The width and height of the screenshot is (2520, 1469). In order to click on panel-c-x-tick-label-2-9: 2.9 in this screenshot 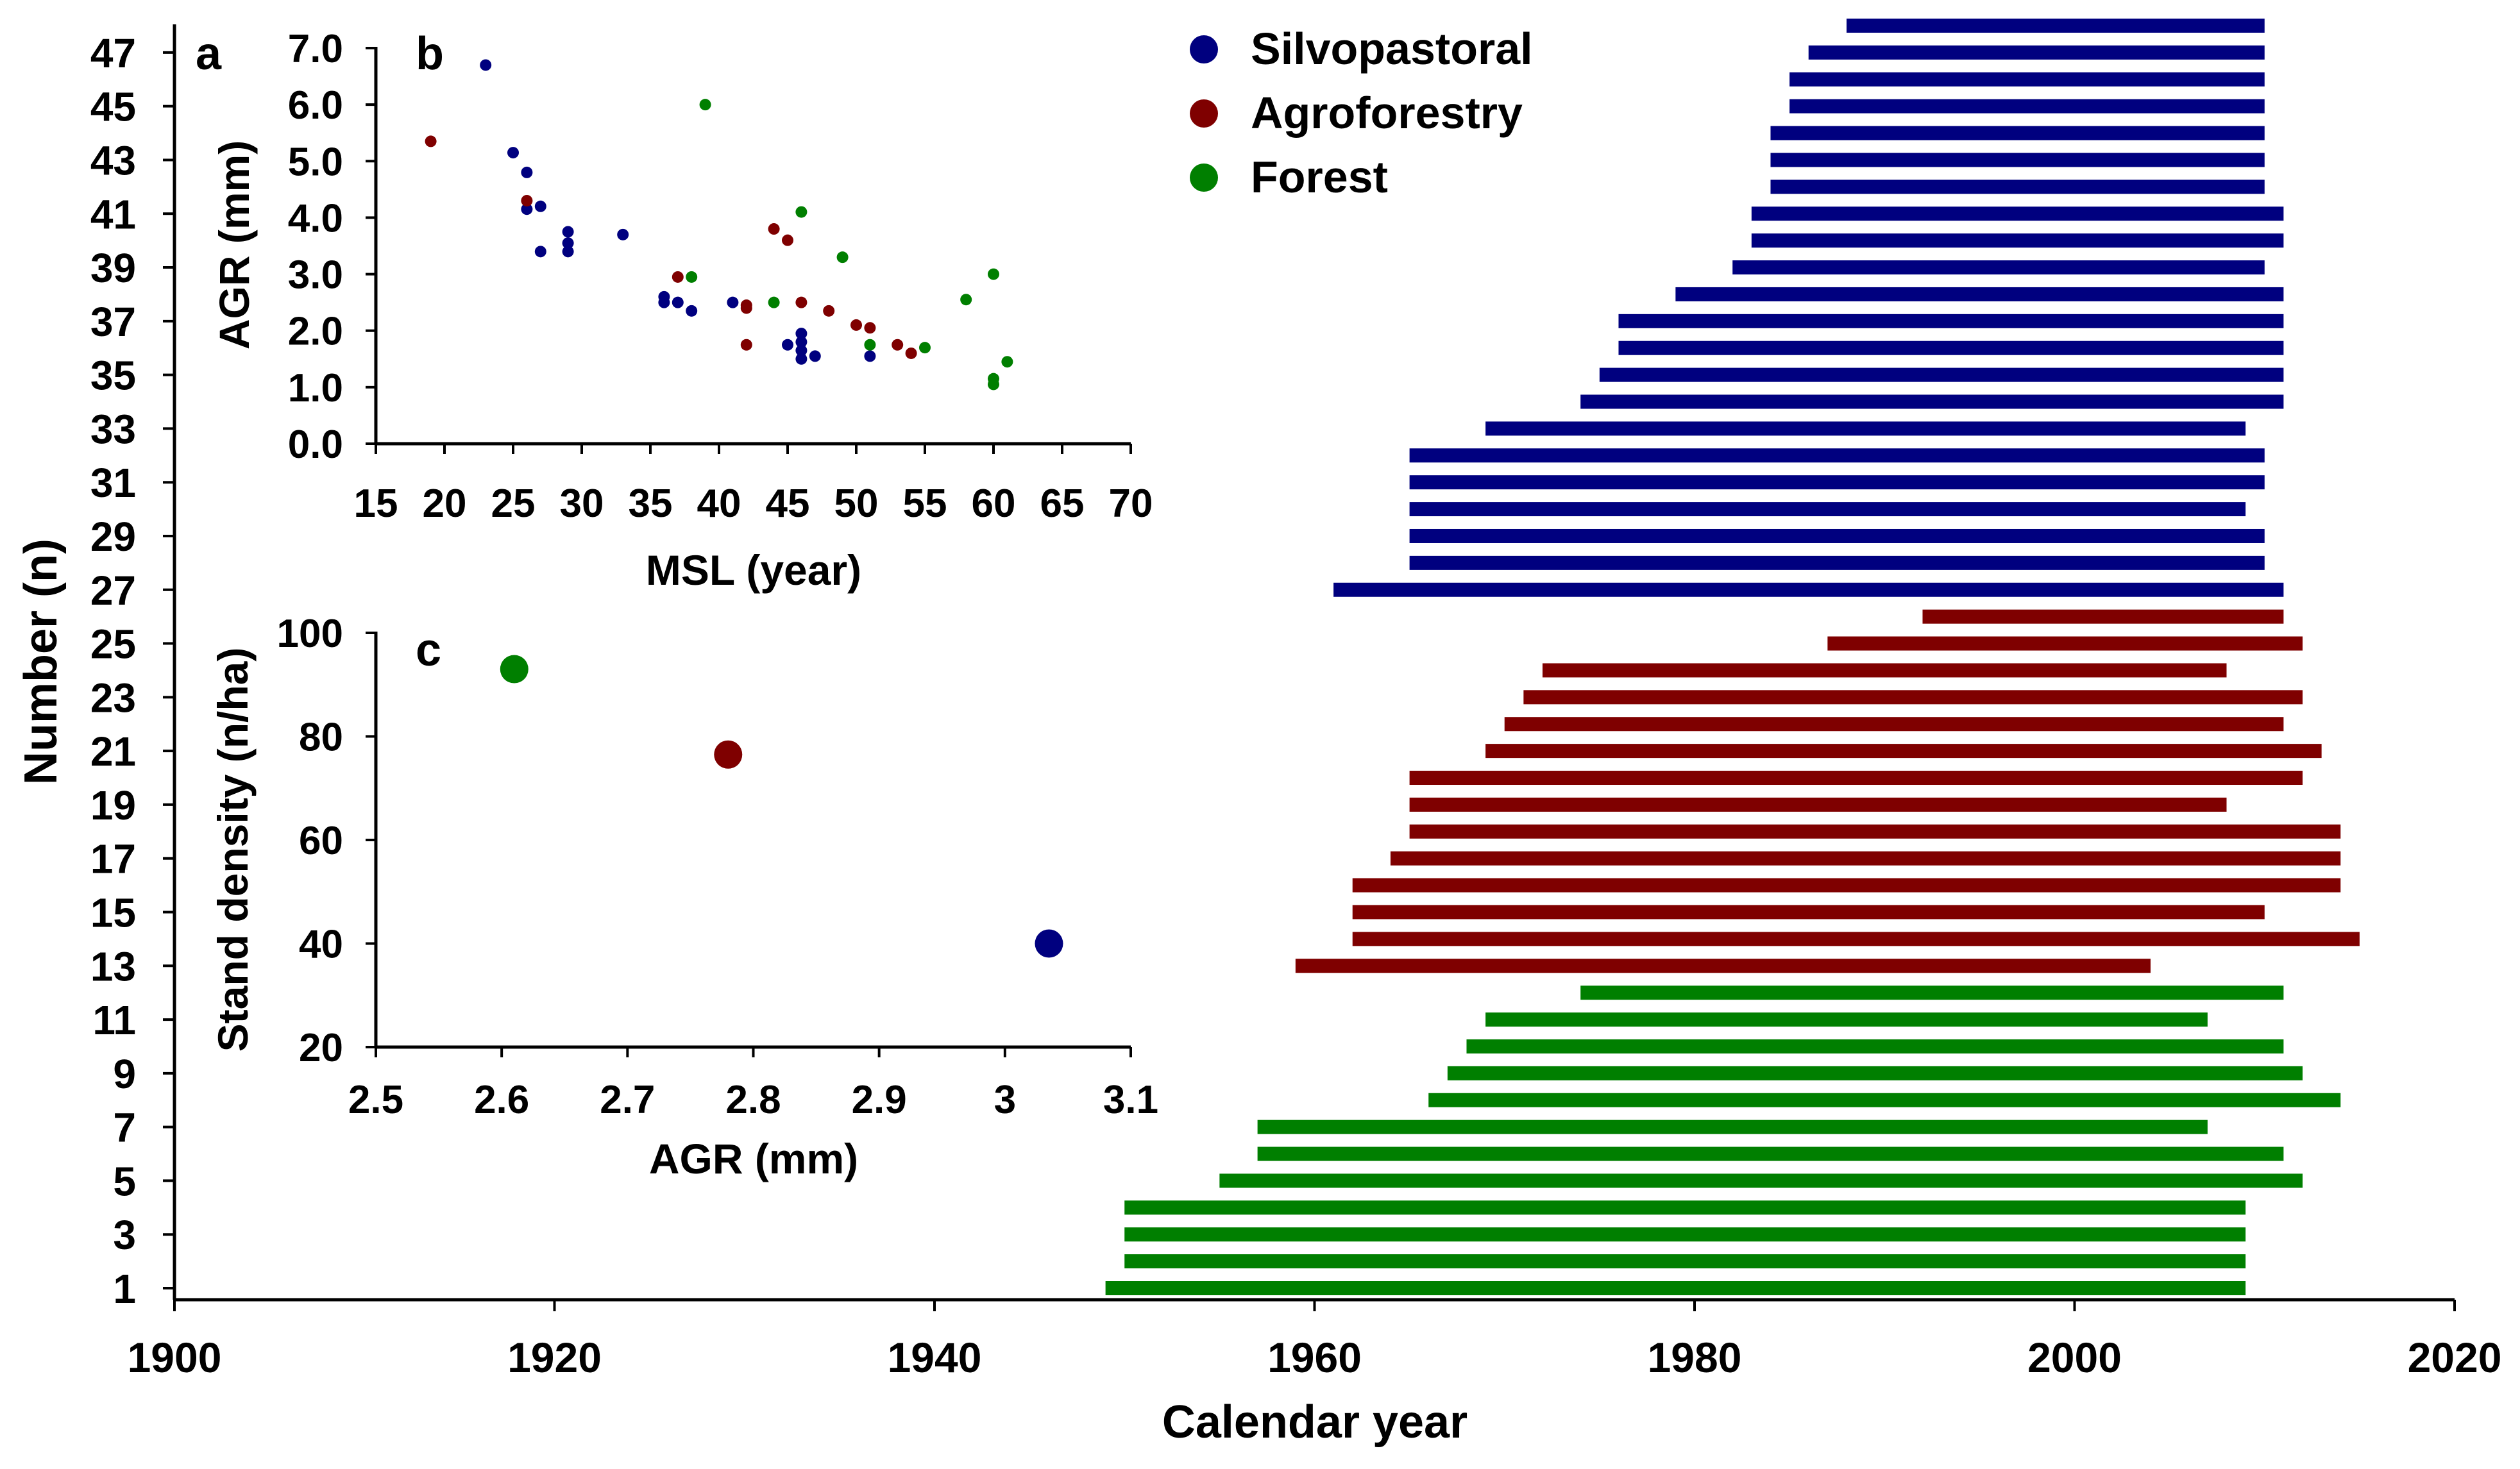, I will do `click(879, 1100)`.